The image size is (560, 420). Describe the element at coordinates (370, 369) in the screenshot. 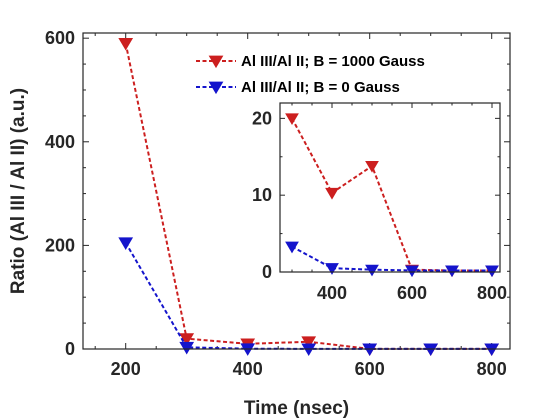

I see `main-x-tick-label: 600` at that location.